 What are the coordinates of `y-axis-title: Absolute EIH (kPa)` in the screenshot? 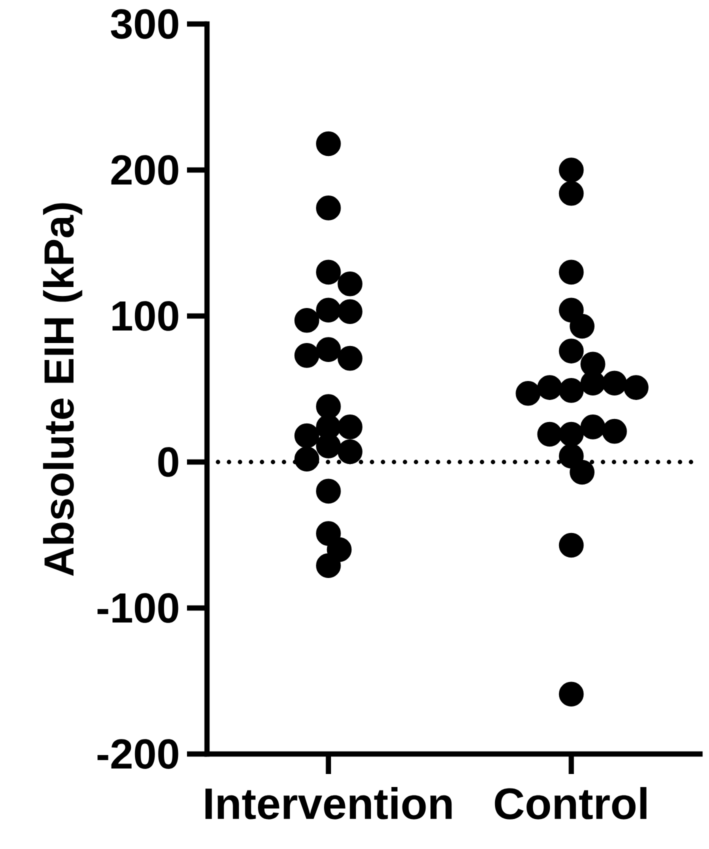 It's located at (62, 389).